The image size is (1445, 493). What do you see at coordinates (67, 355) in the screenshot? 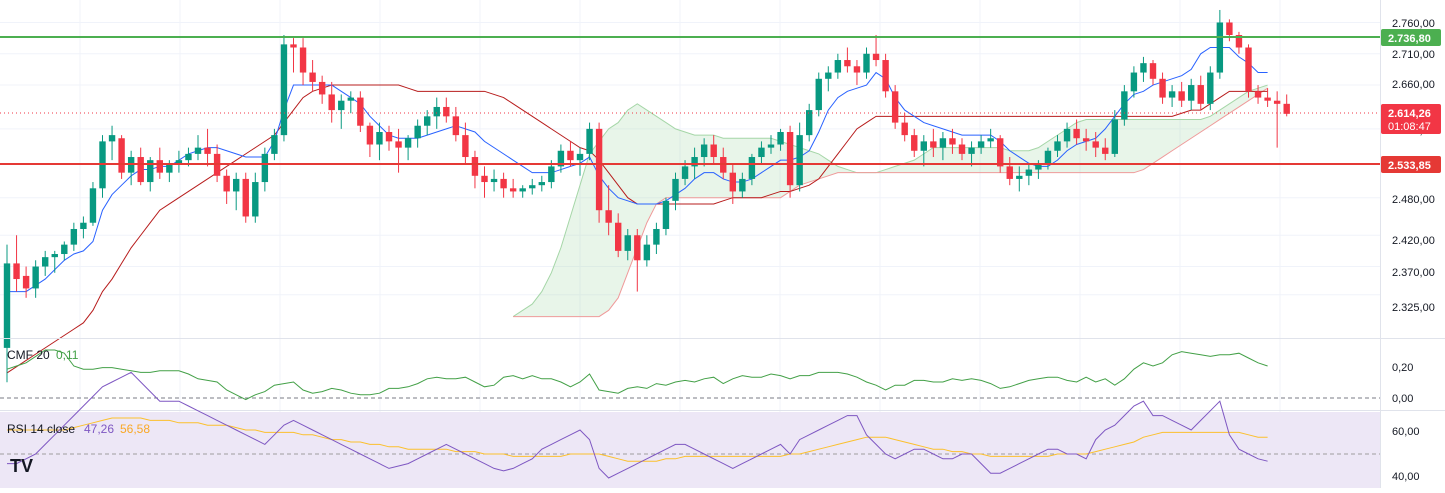
I see `cmf-legend-value: 0,11` at bounding box center [67, 355].